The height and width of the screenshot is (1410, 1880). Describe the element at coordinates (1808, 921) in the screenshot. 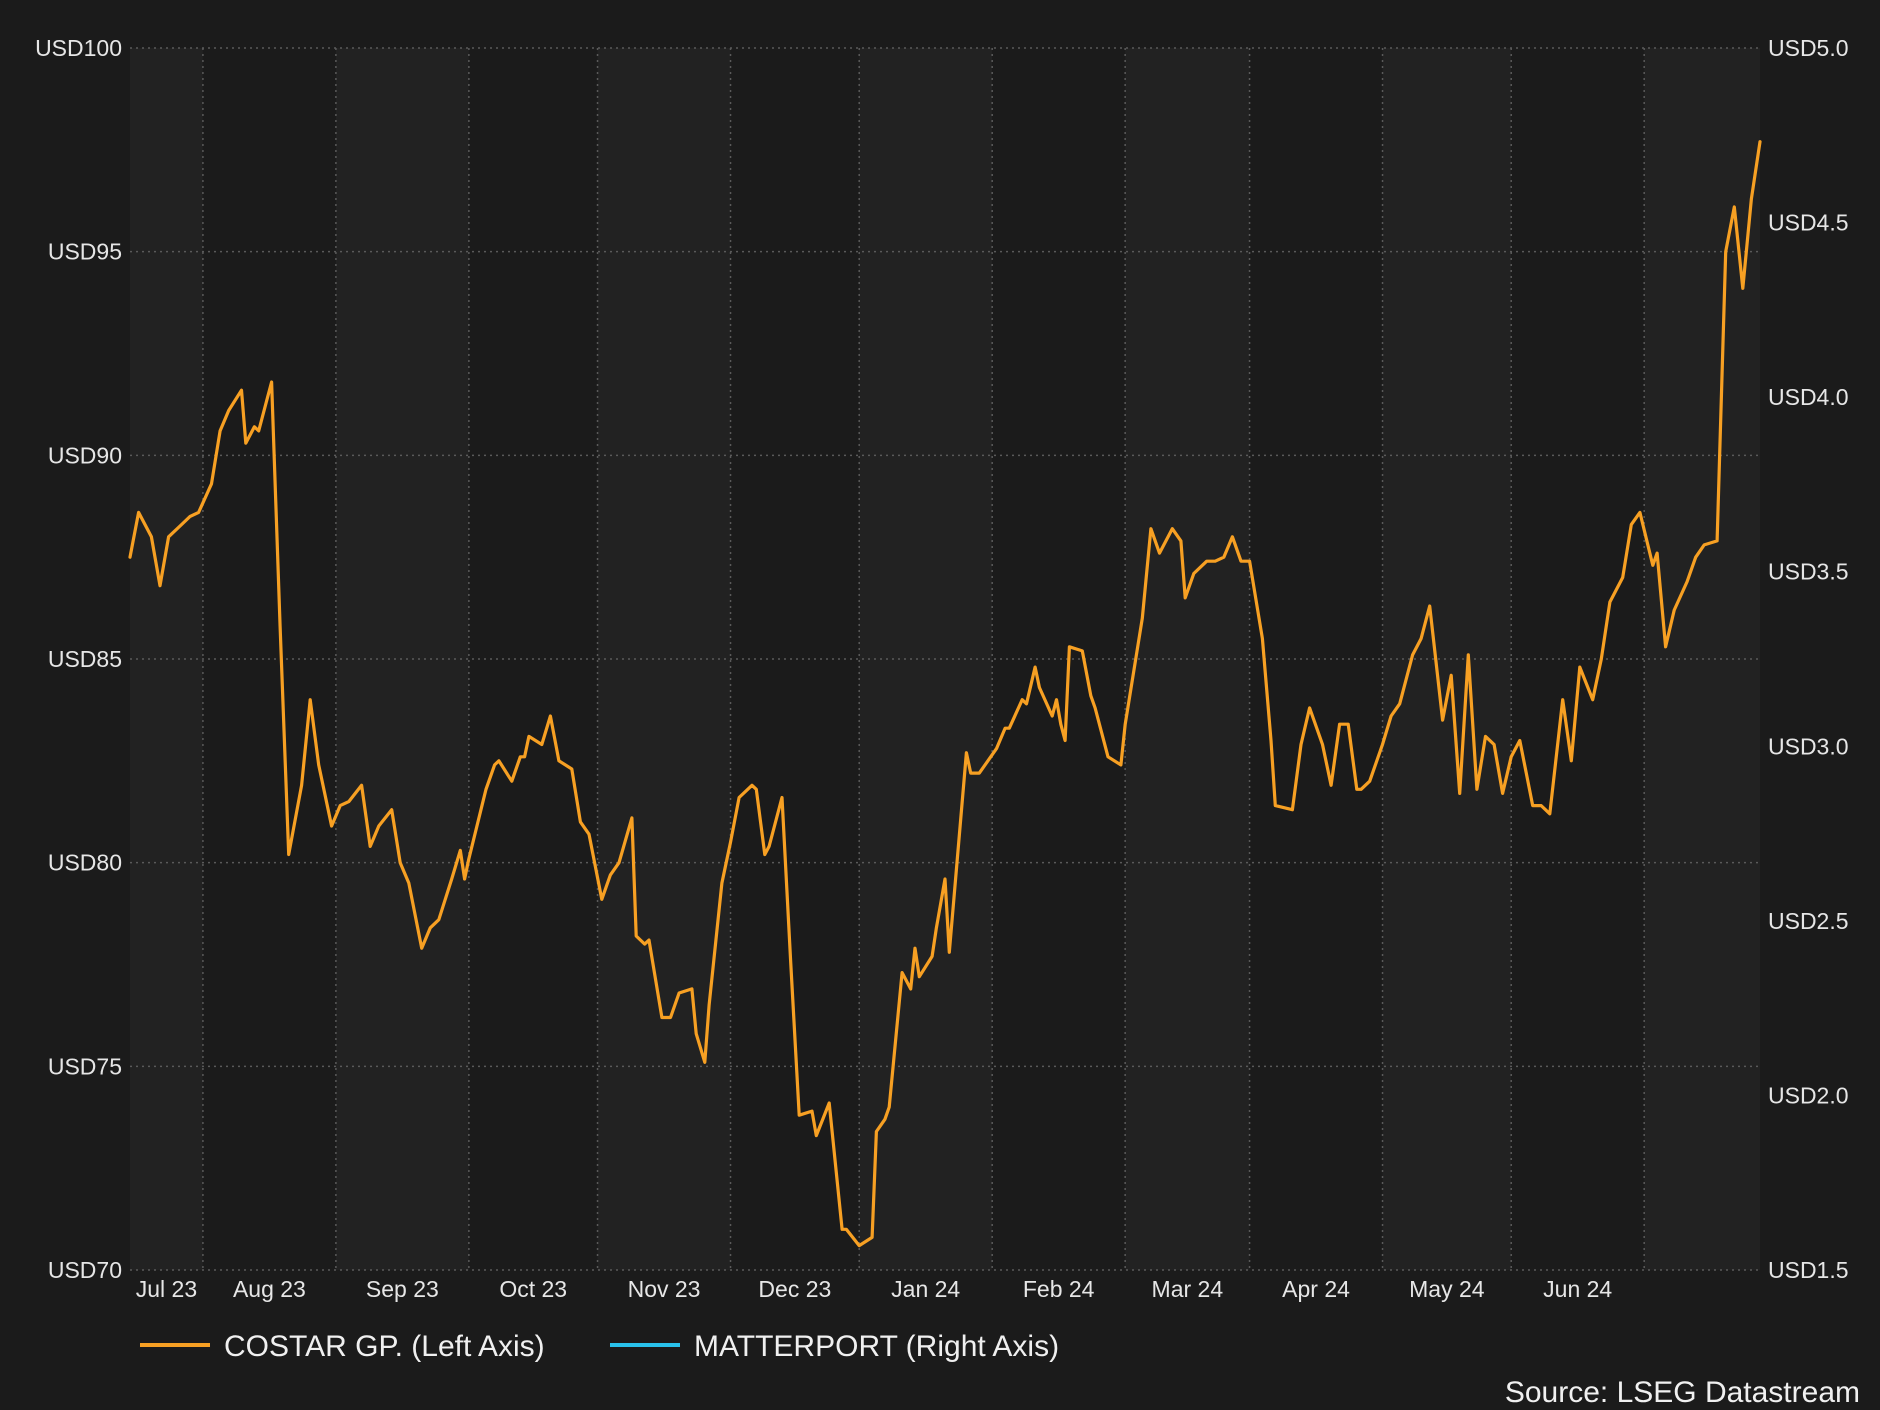

I see `y-right-tick-label: USD2.5` at that location.